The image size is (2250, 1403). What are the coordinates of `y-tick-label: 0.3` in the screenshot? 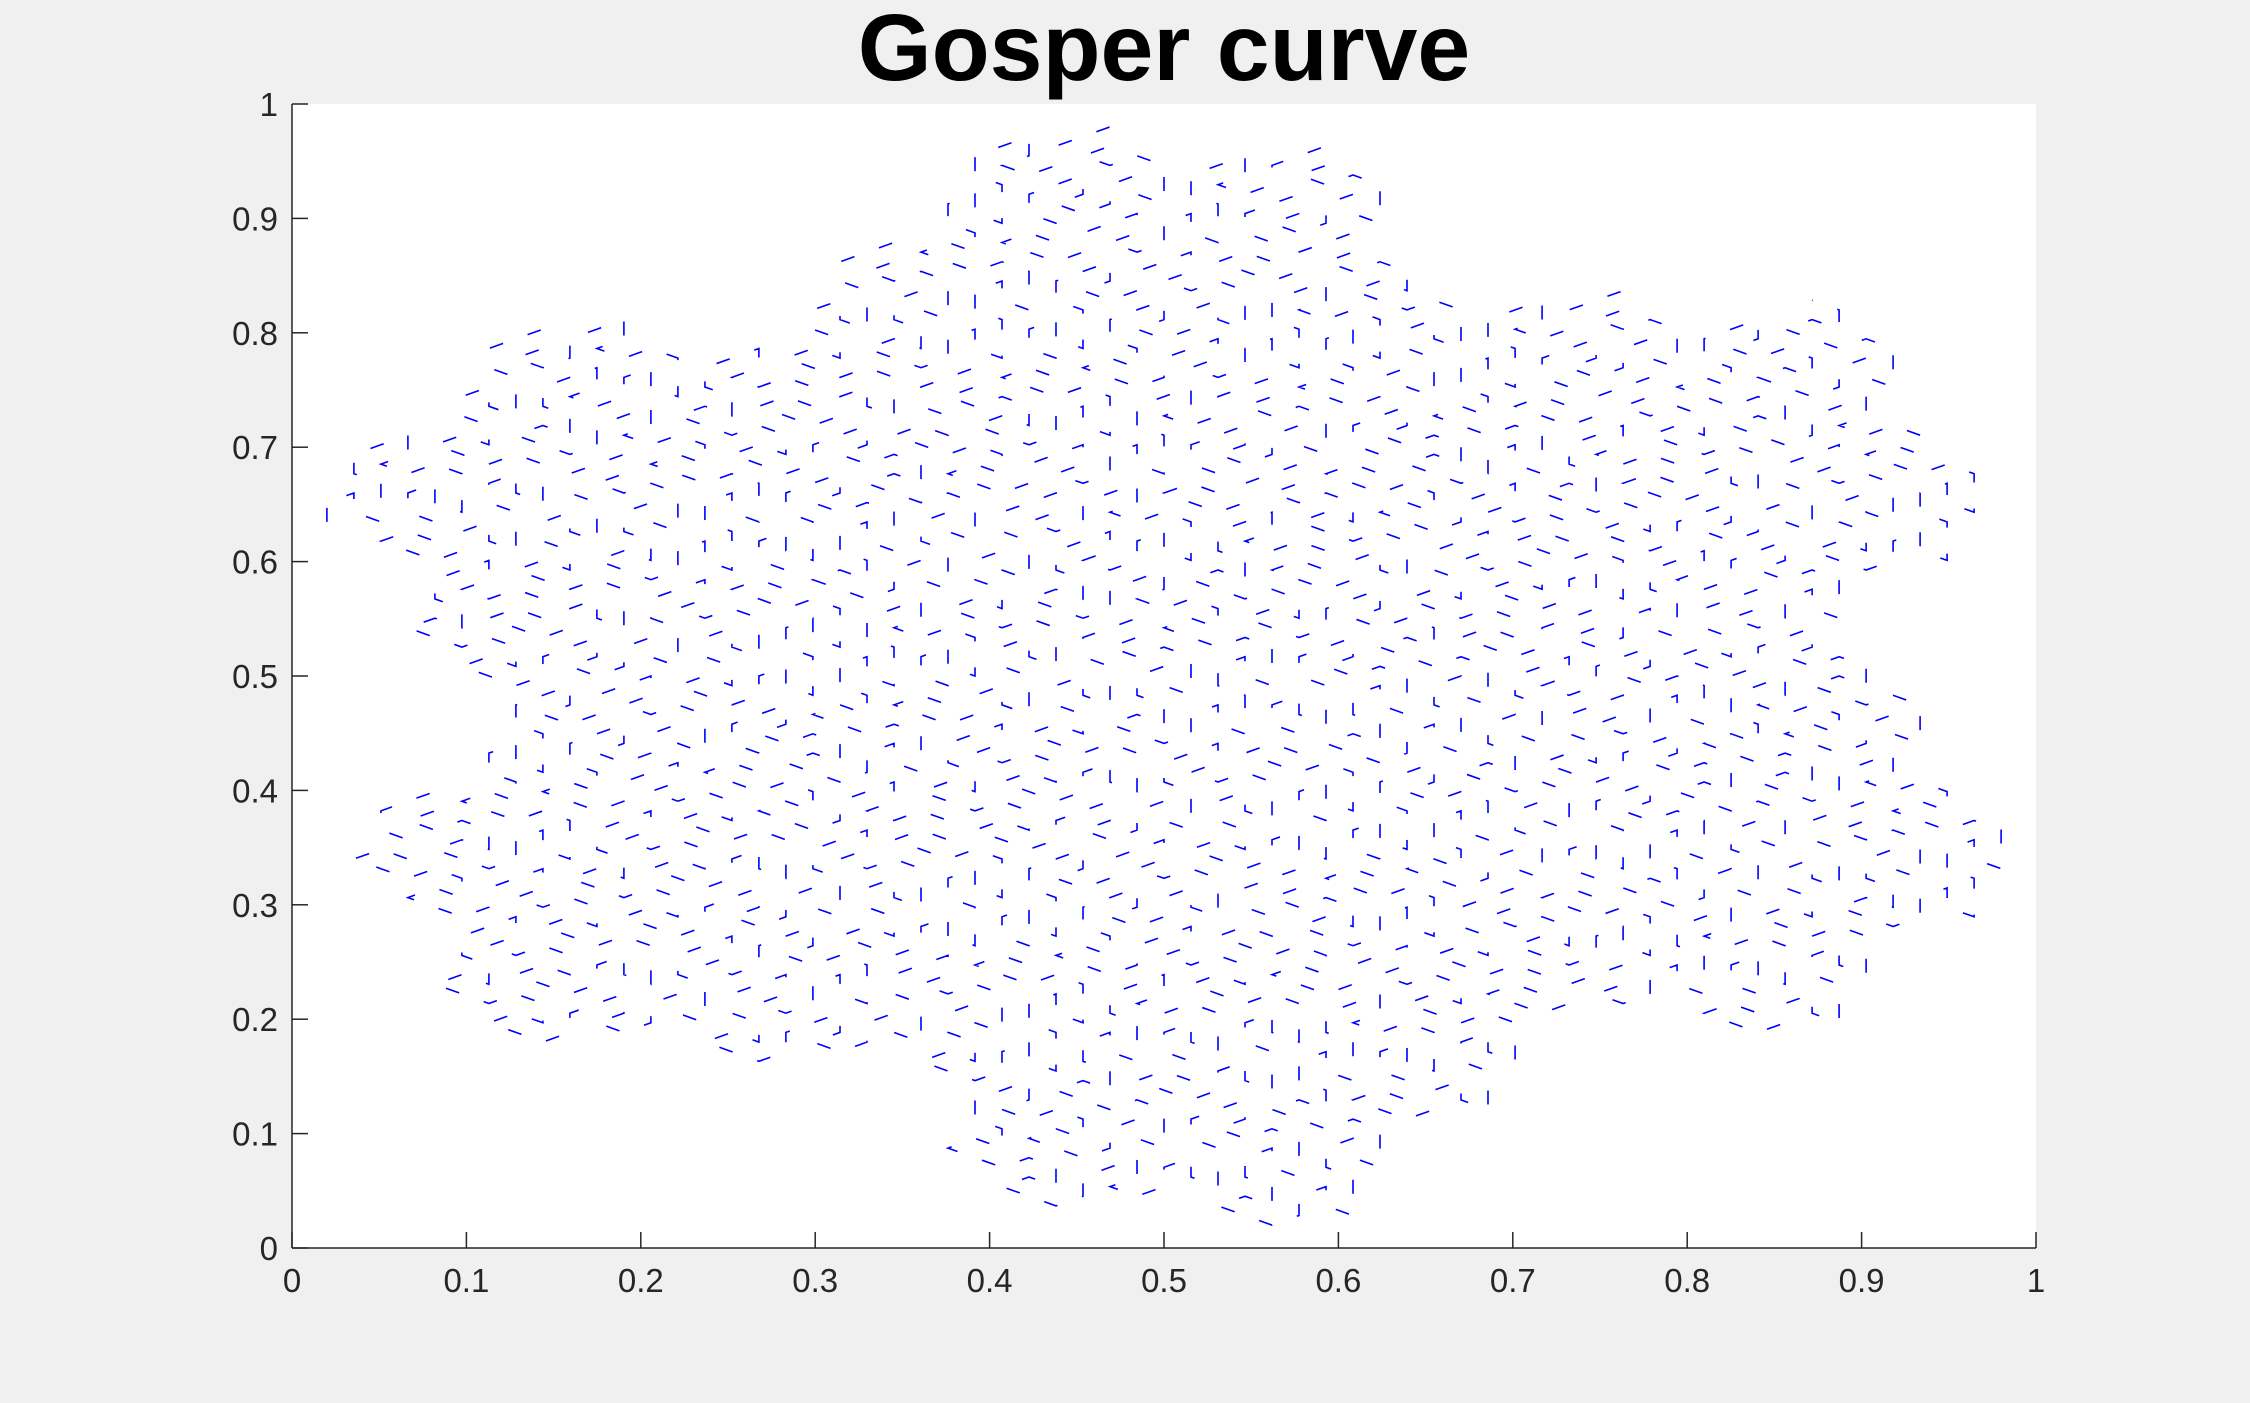 It's located at (255, 905).